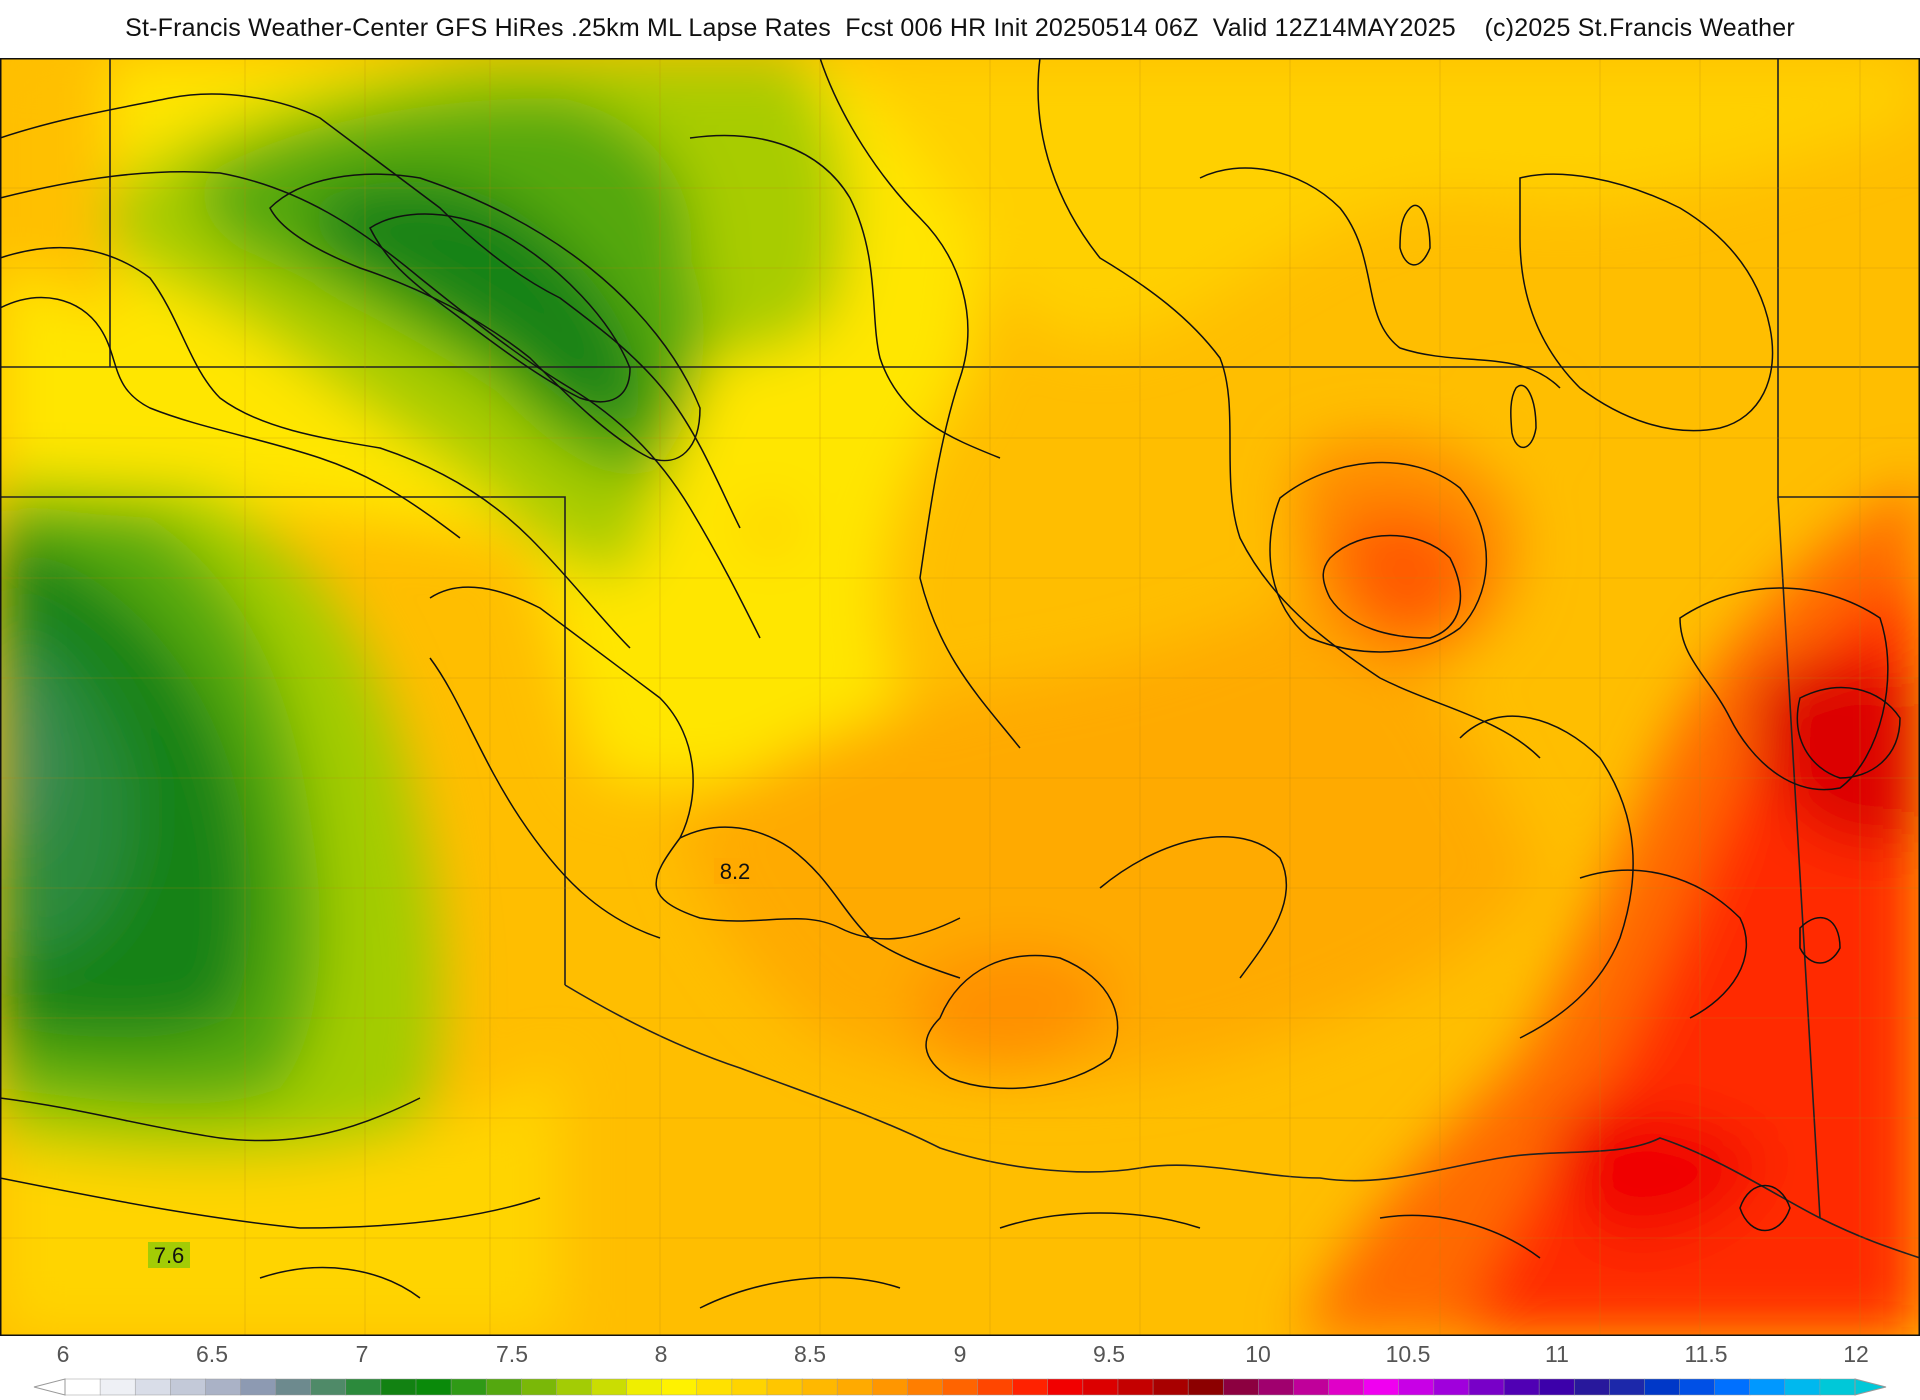  I want to click on colorbar, so click(960, 1387).